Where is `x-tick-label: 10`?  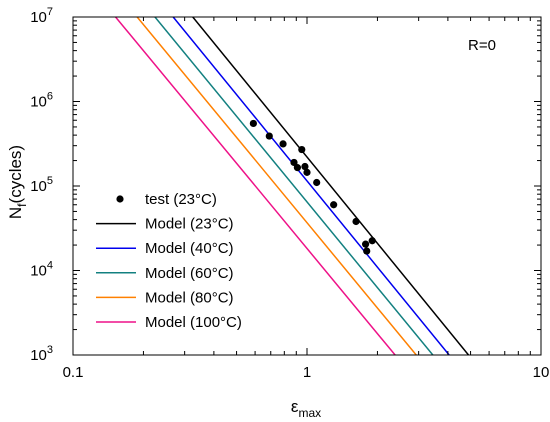
x-tick-label: 10 is located at coordinates (541, 372).